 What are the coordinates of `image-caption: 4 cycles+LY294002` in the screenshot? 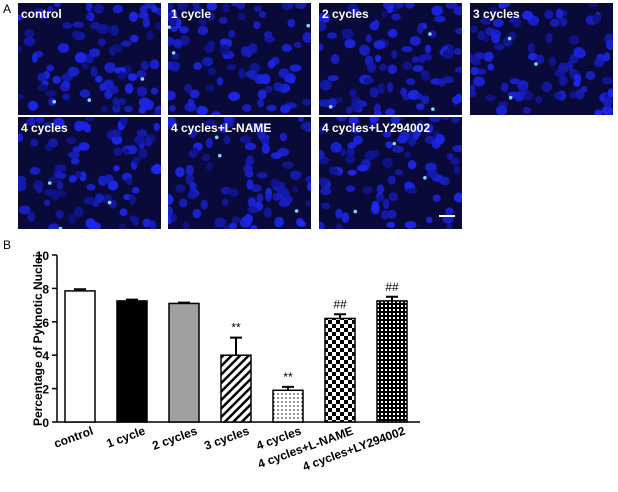 It's located at (376, 128).